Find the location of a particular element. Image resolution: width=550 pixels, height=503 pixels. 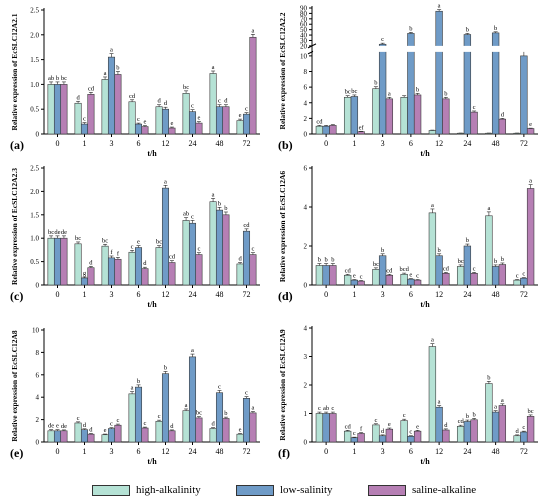

y-tick-label: 30 is located at coordinates (304, 41).